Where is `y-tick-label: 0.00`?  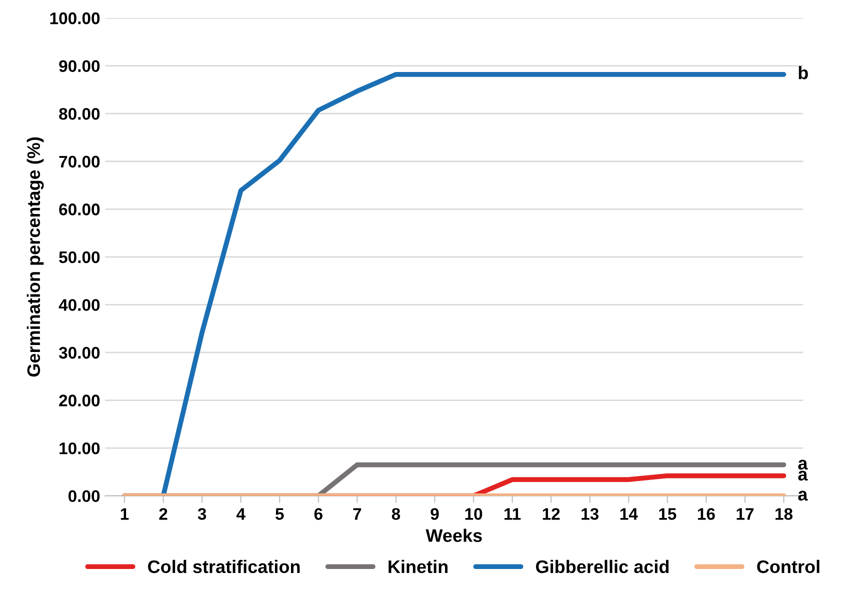 y-tick-label: 0.00 is located at coordinates (84, 496).